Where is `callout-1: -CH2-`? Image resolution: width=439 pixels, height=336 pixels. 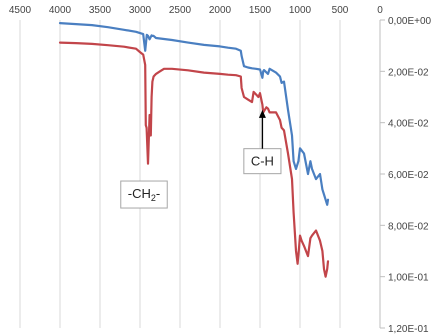
callout-1: -CH2- is located at coordinates (144, 194).